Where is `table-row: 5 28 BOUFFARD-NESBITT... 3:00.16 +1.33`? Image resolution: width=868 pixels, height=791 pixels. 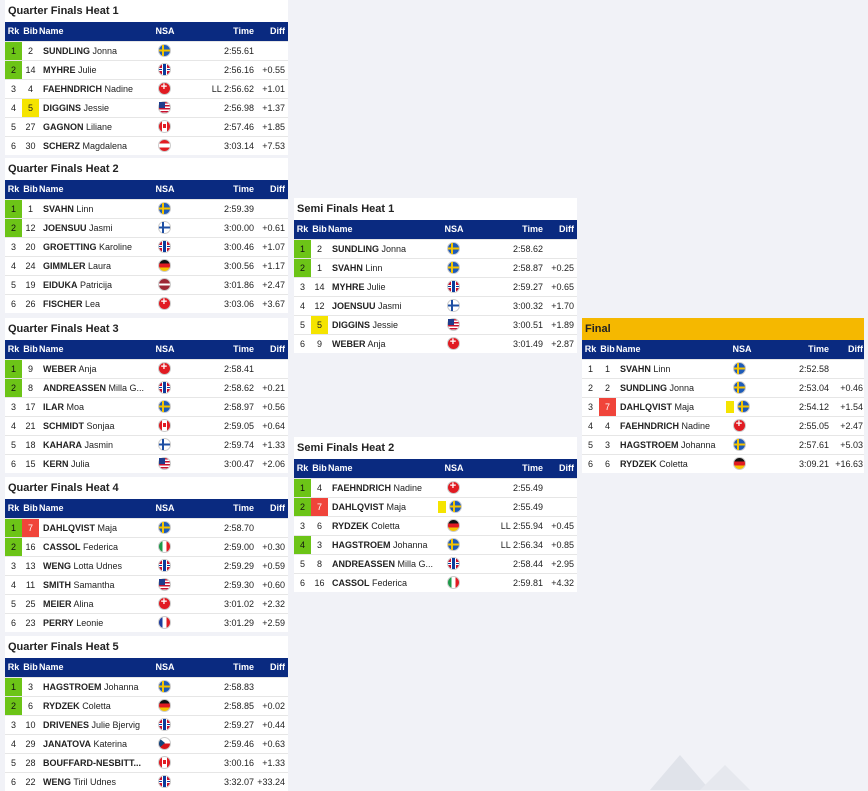 table-row: 5 28 BOUFFARD-NESBITT... 3:00.16 +1.33 is located at coordinates (146, 762).